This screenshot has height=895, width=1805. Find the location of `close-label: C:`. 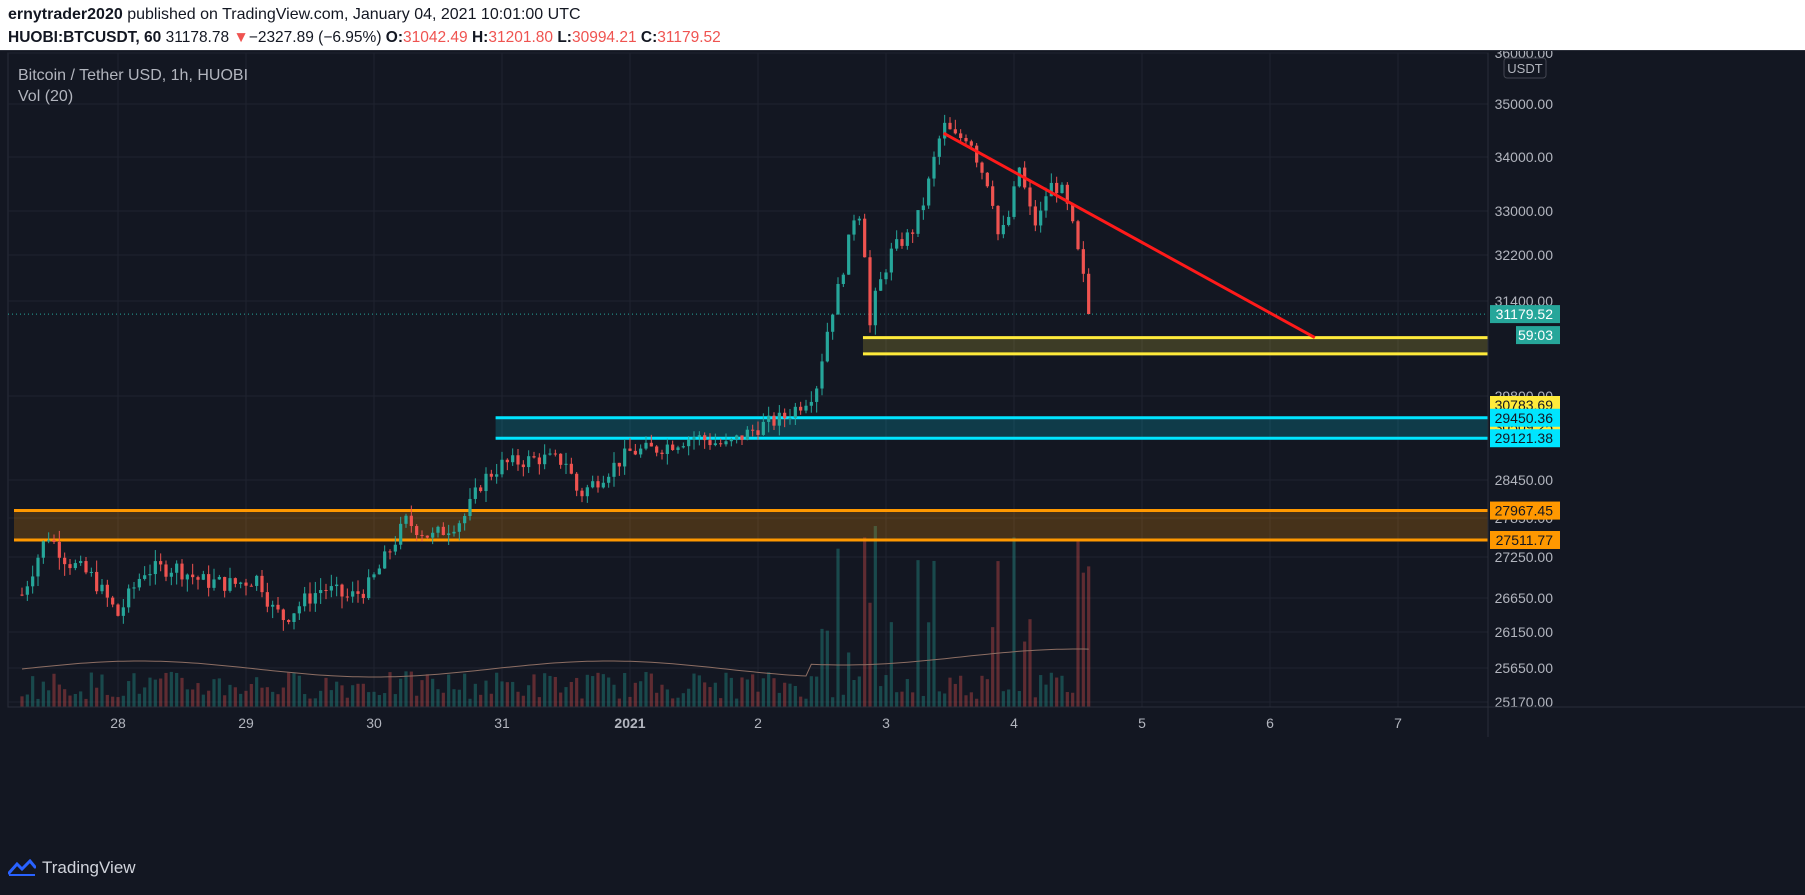

close-label: C: is located at coordinates (649, 37).